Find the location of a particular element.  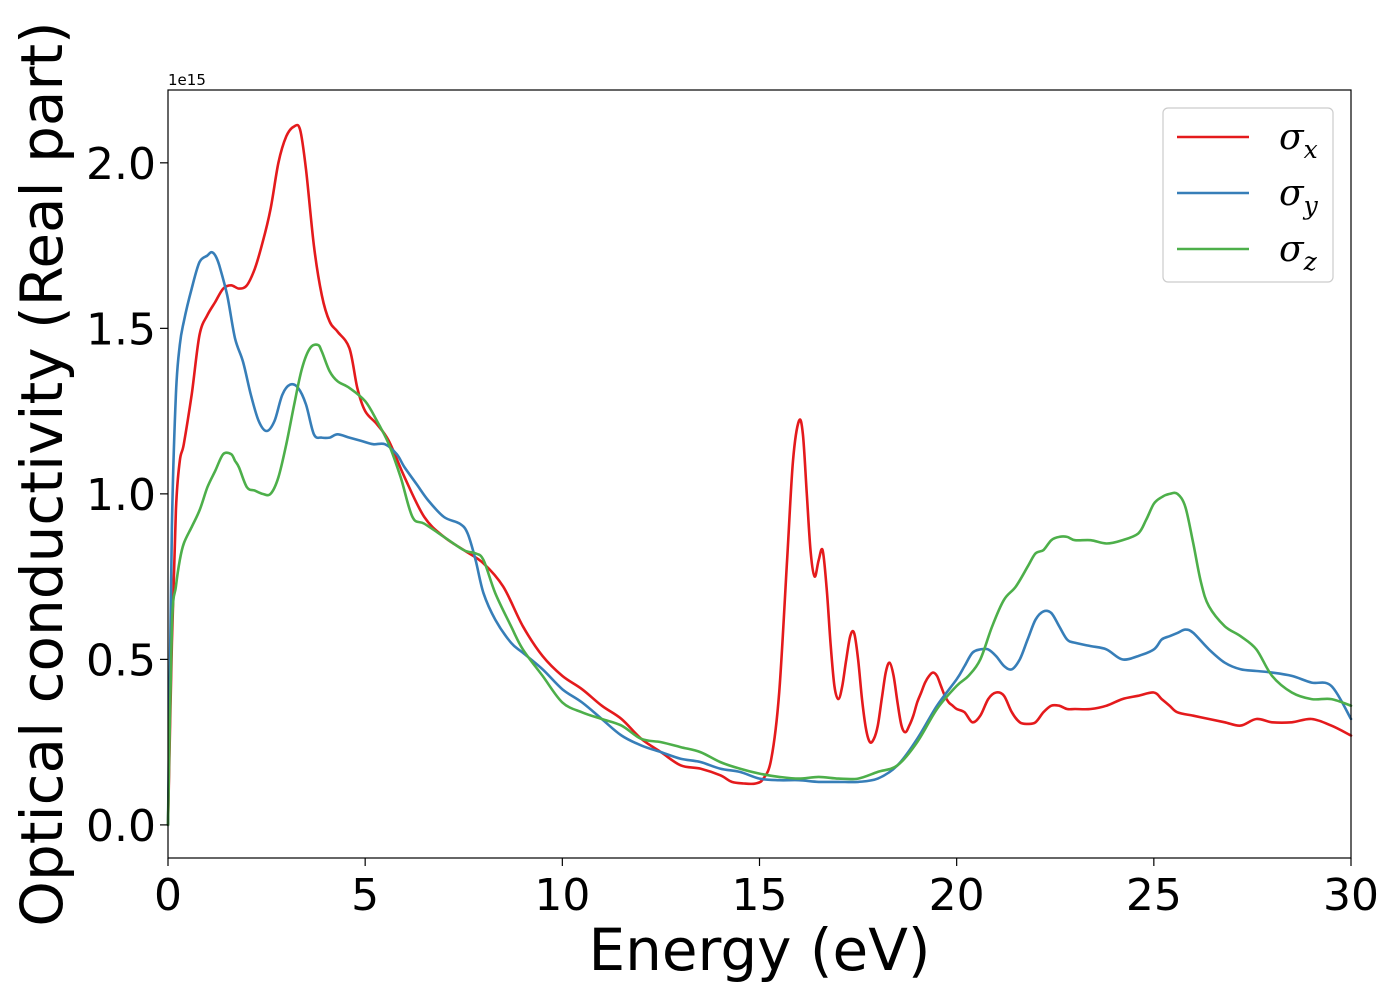

x-tick-label: 30 is located at coordinates (1351, 895).